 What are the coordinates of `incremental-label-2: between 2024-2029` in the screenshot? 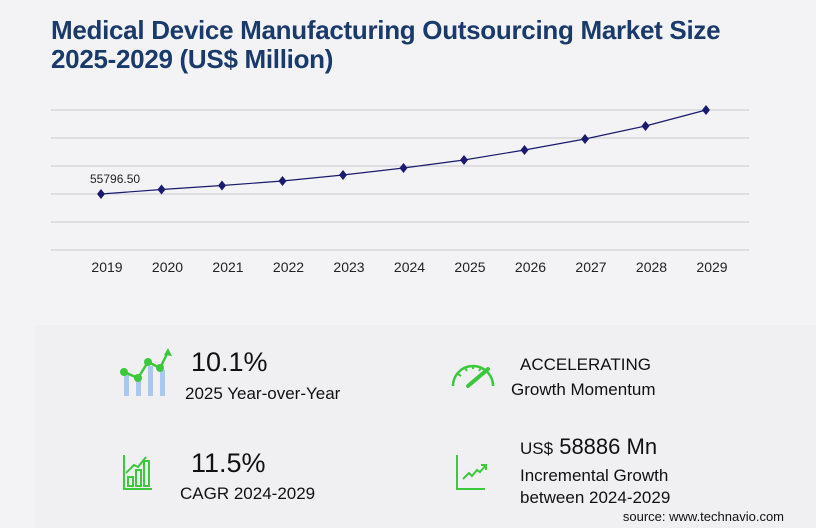 It's located at (595, 497).